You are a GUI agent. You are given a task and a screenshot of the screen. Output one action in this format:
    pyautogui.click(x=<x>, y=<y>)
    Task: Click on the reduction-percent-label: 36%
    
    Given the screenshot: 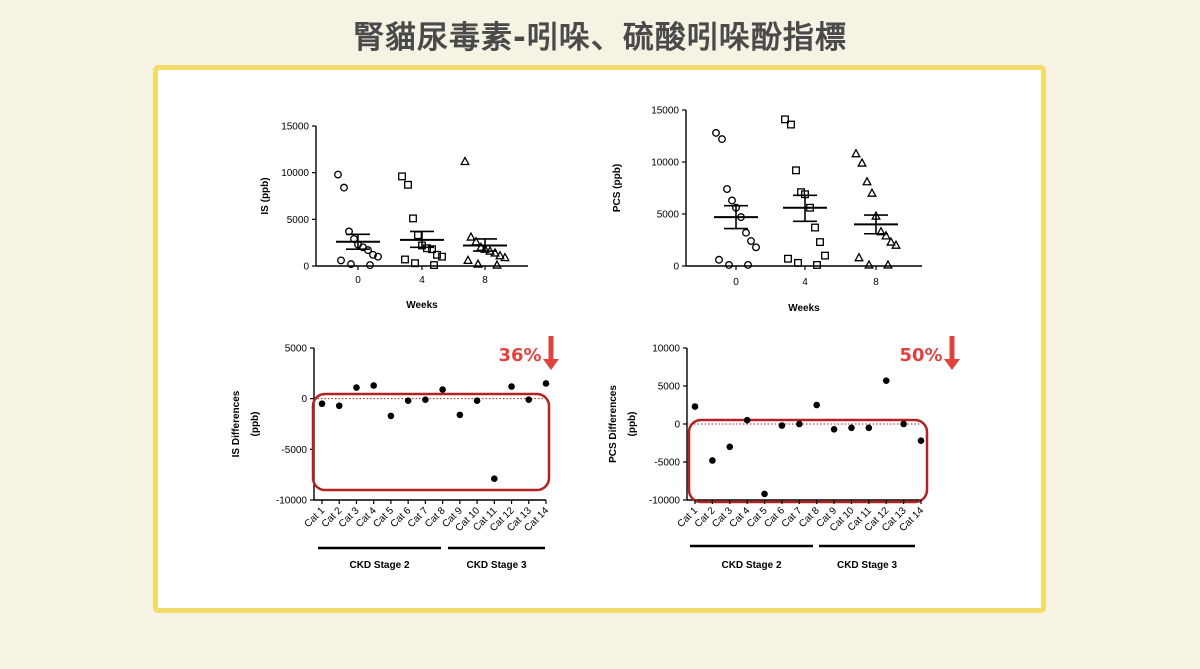 What is the action you would take?
    pyautogui.click(x=519, y=355)
    